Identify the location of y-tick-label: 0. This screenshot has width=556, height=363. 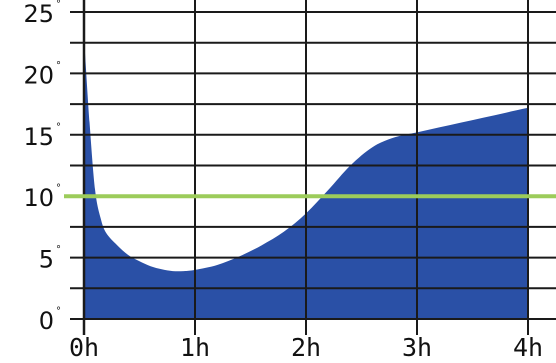
(46, 321).